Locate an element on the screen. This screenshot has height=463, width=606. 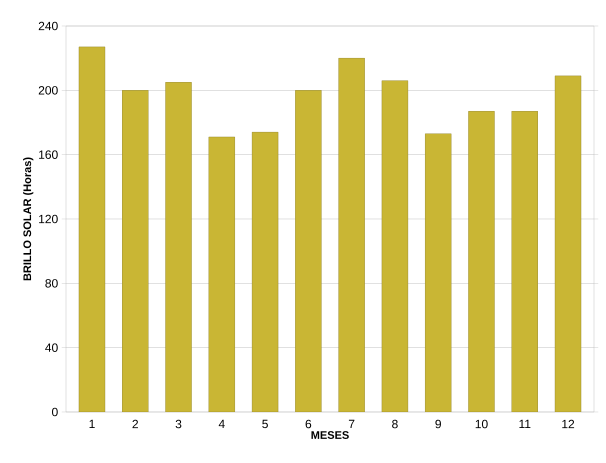
y-tick-label: 120 is located at coordinates (48, 219).